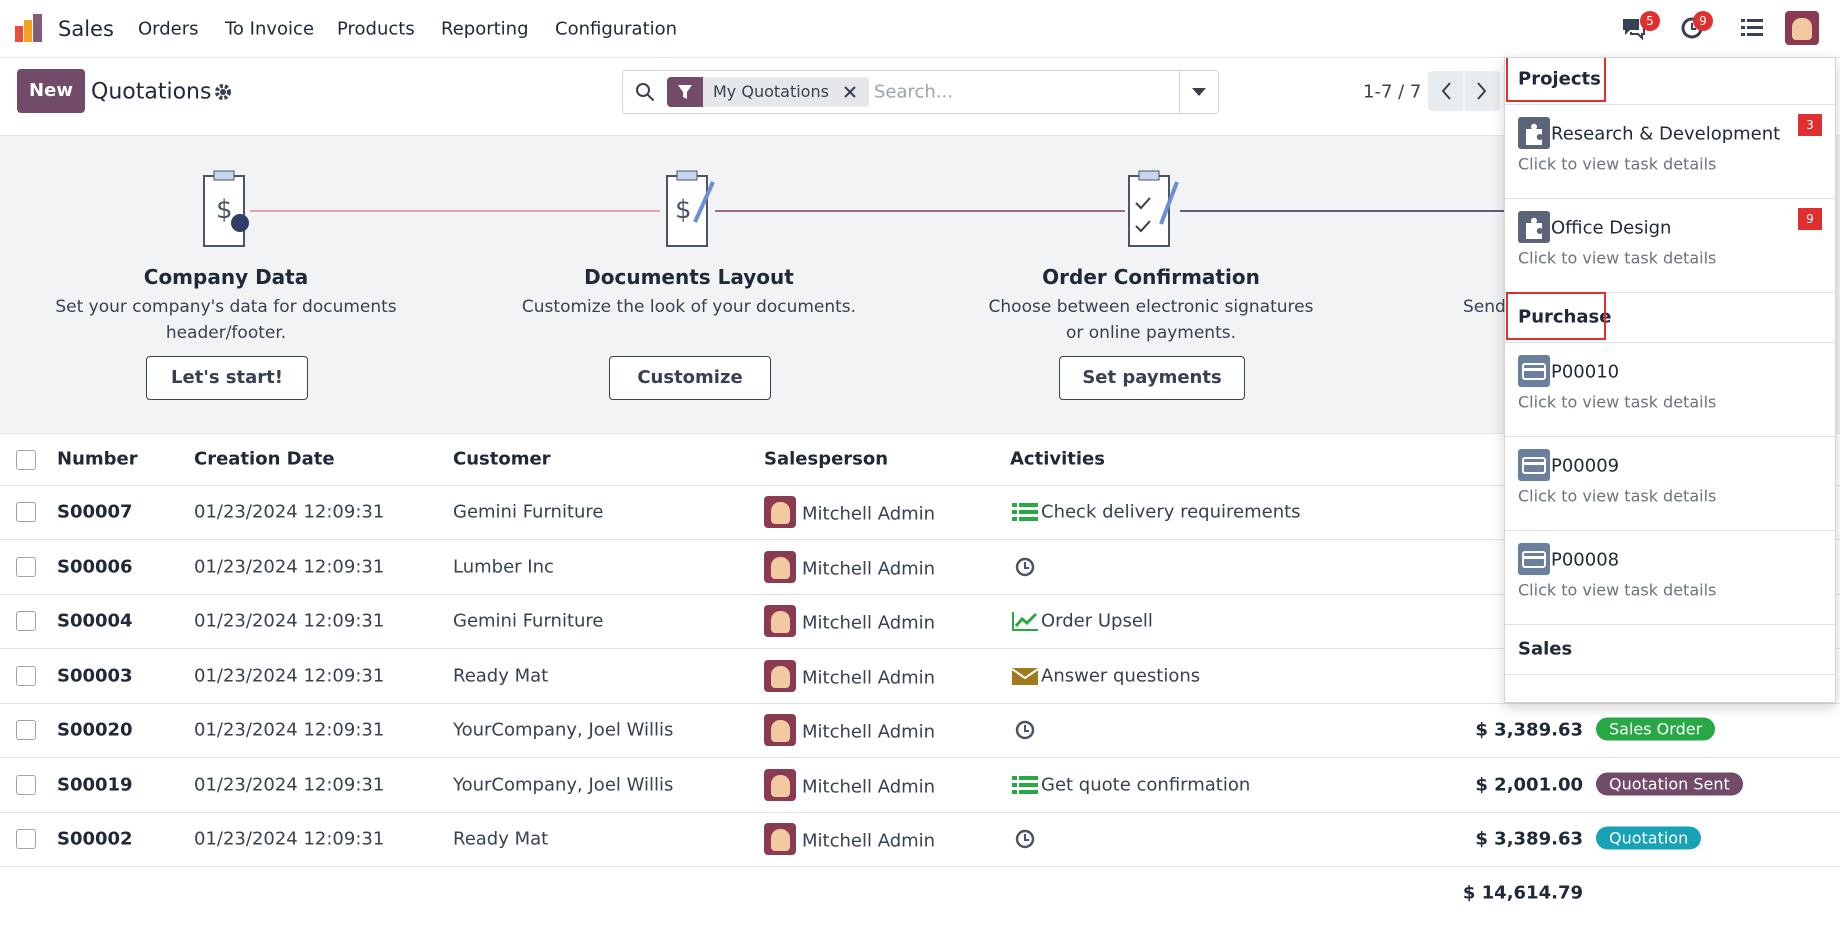  I want to click on step-button: Set payments, so click(1152, 378).